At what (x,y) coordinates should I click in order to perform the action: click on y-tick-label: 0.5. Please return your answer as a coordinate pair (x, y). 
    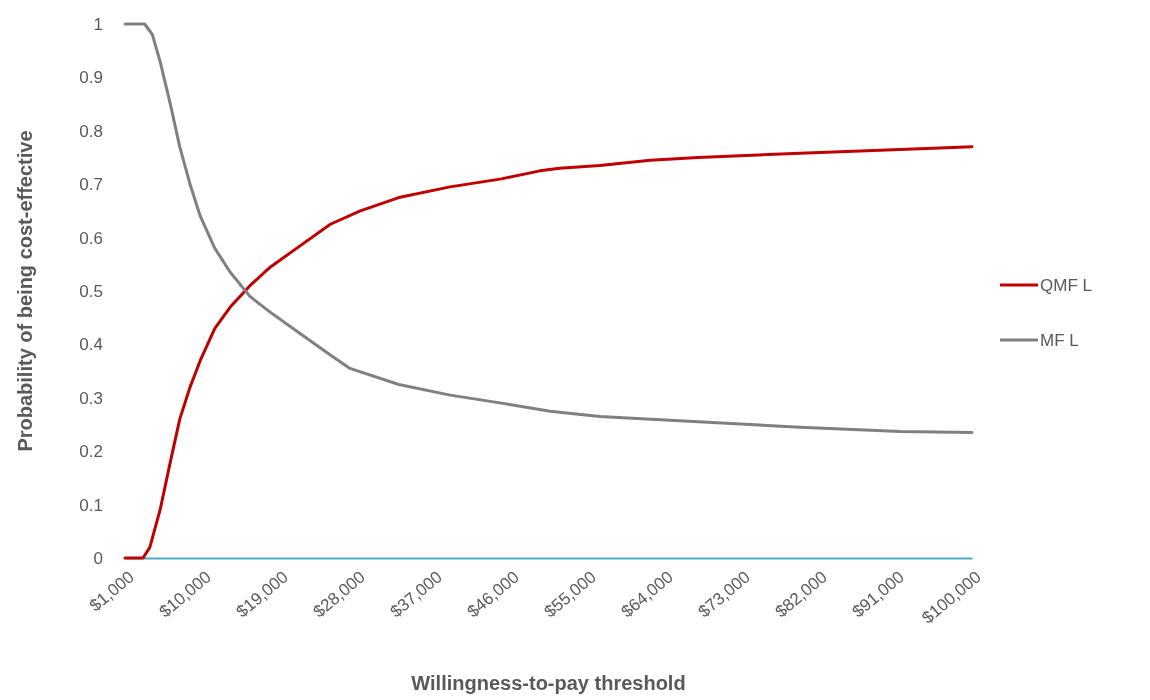
    Looking at the image, I should click on (91, 291).